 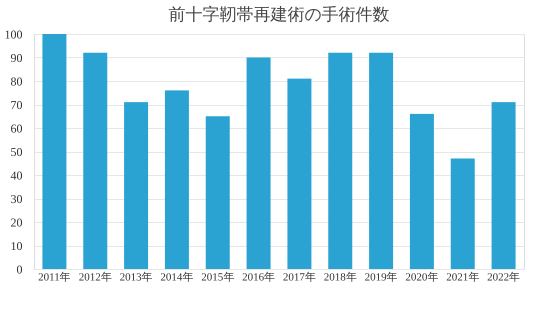 What do you see at coordinates (279, 15) in the screenshot?
I see `chart-title: 前十字靭帯再建術の手術件数` at bounding box center [279, 15].